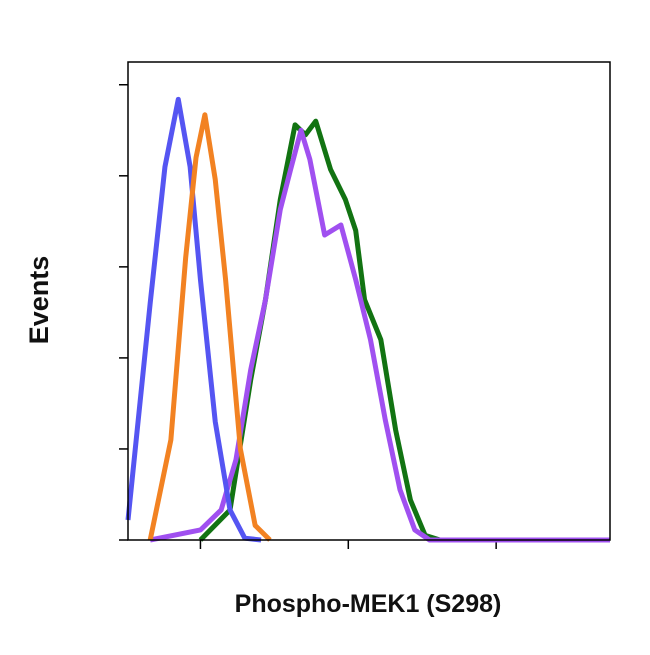 The width and height of the screenshot is (650, 655). Describe the element at coordinates (39, 300) in the screenshot. I see `y-axis-label: Events` at that location.